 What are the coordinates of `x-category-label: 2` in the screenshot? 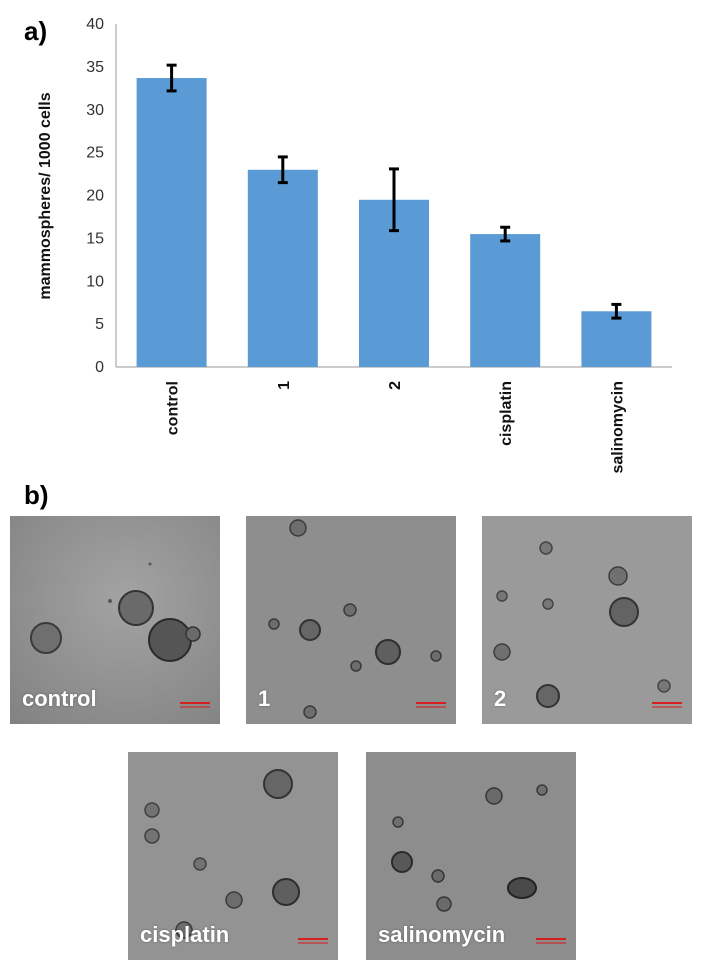 It's located at (395, 385).